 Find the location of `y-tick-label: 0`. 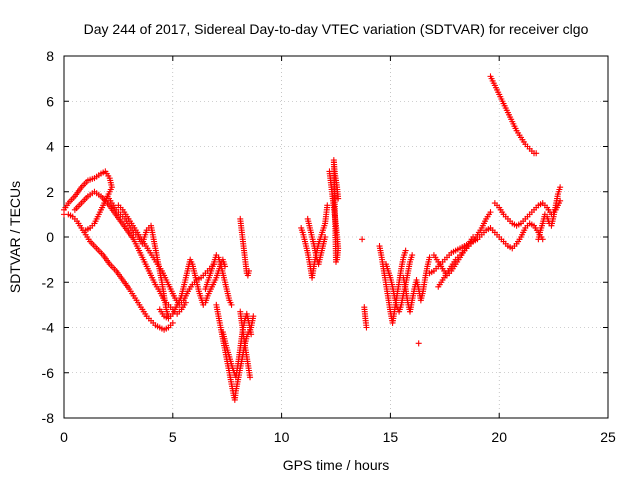

y-tick-label: 0 is located at coordinates (50, 237).